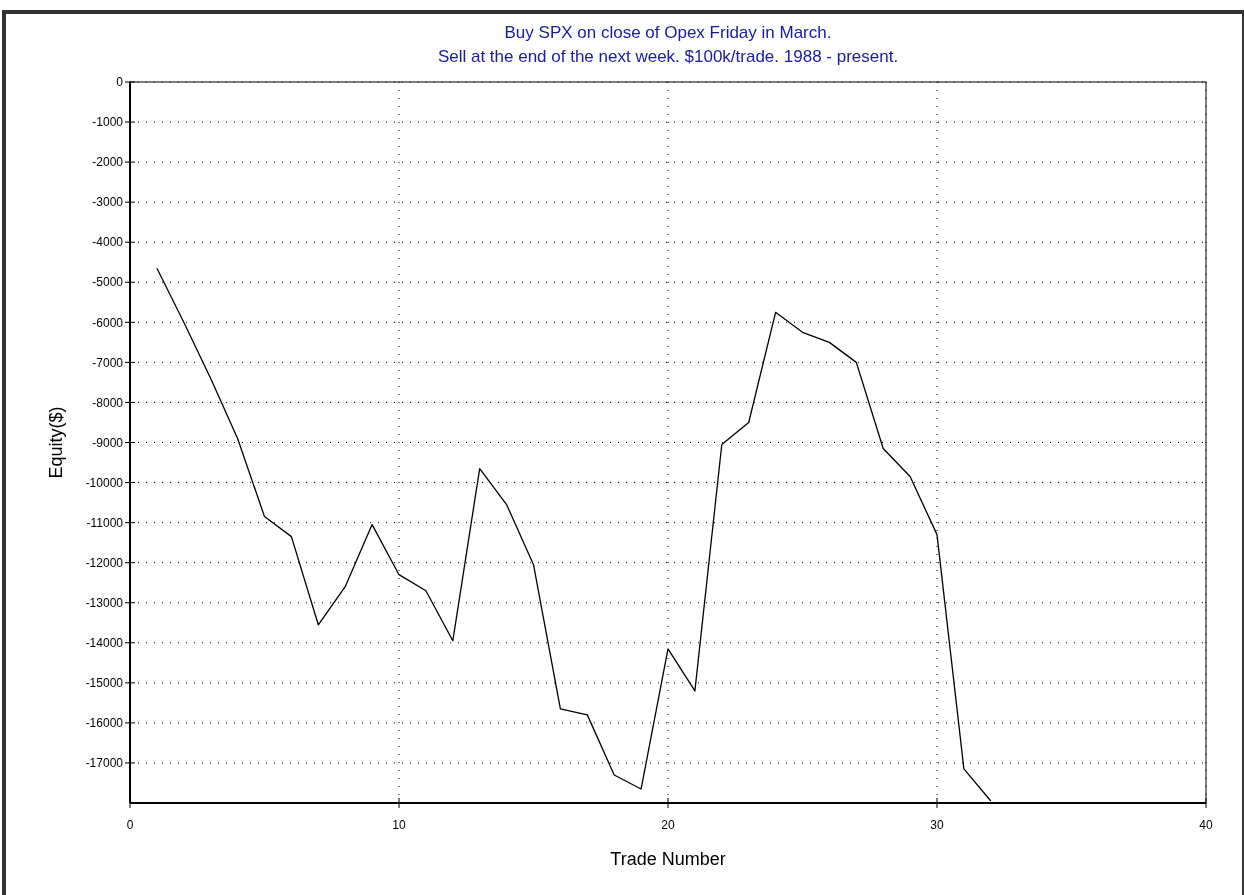 This screenshot has height=895, width=1244. I want to click on y-tick-label: -9000, so click(108, 442).